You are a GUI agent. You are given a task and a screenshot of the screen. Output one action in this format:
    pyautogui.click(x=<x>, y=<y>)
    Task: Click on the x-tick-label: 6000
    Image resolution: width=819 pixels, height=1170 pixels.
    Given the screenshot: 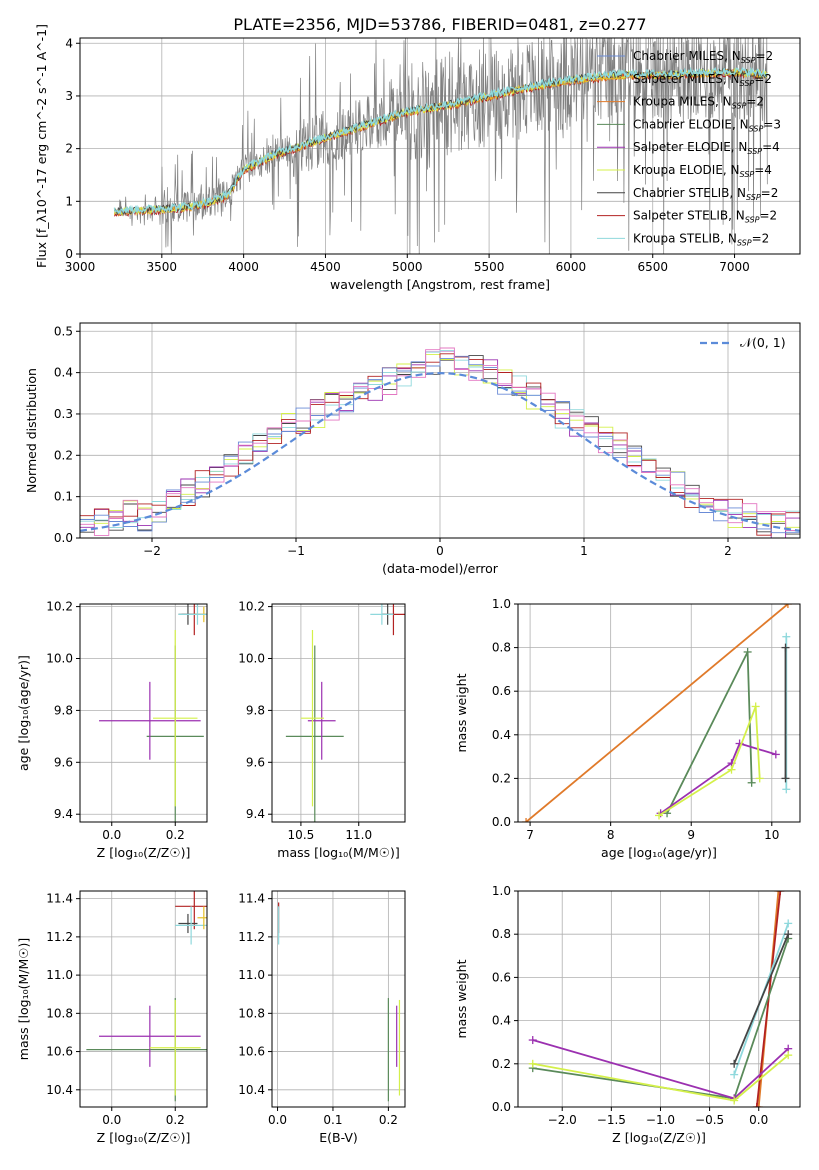 What is the action you would take?
    pyautogui.click(x=571, y=267)
    